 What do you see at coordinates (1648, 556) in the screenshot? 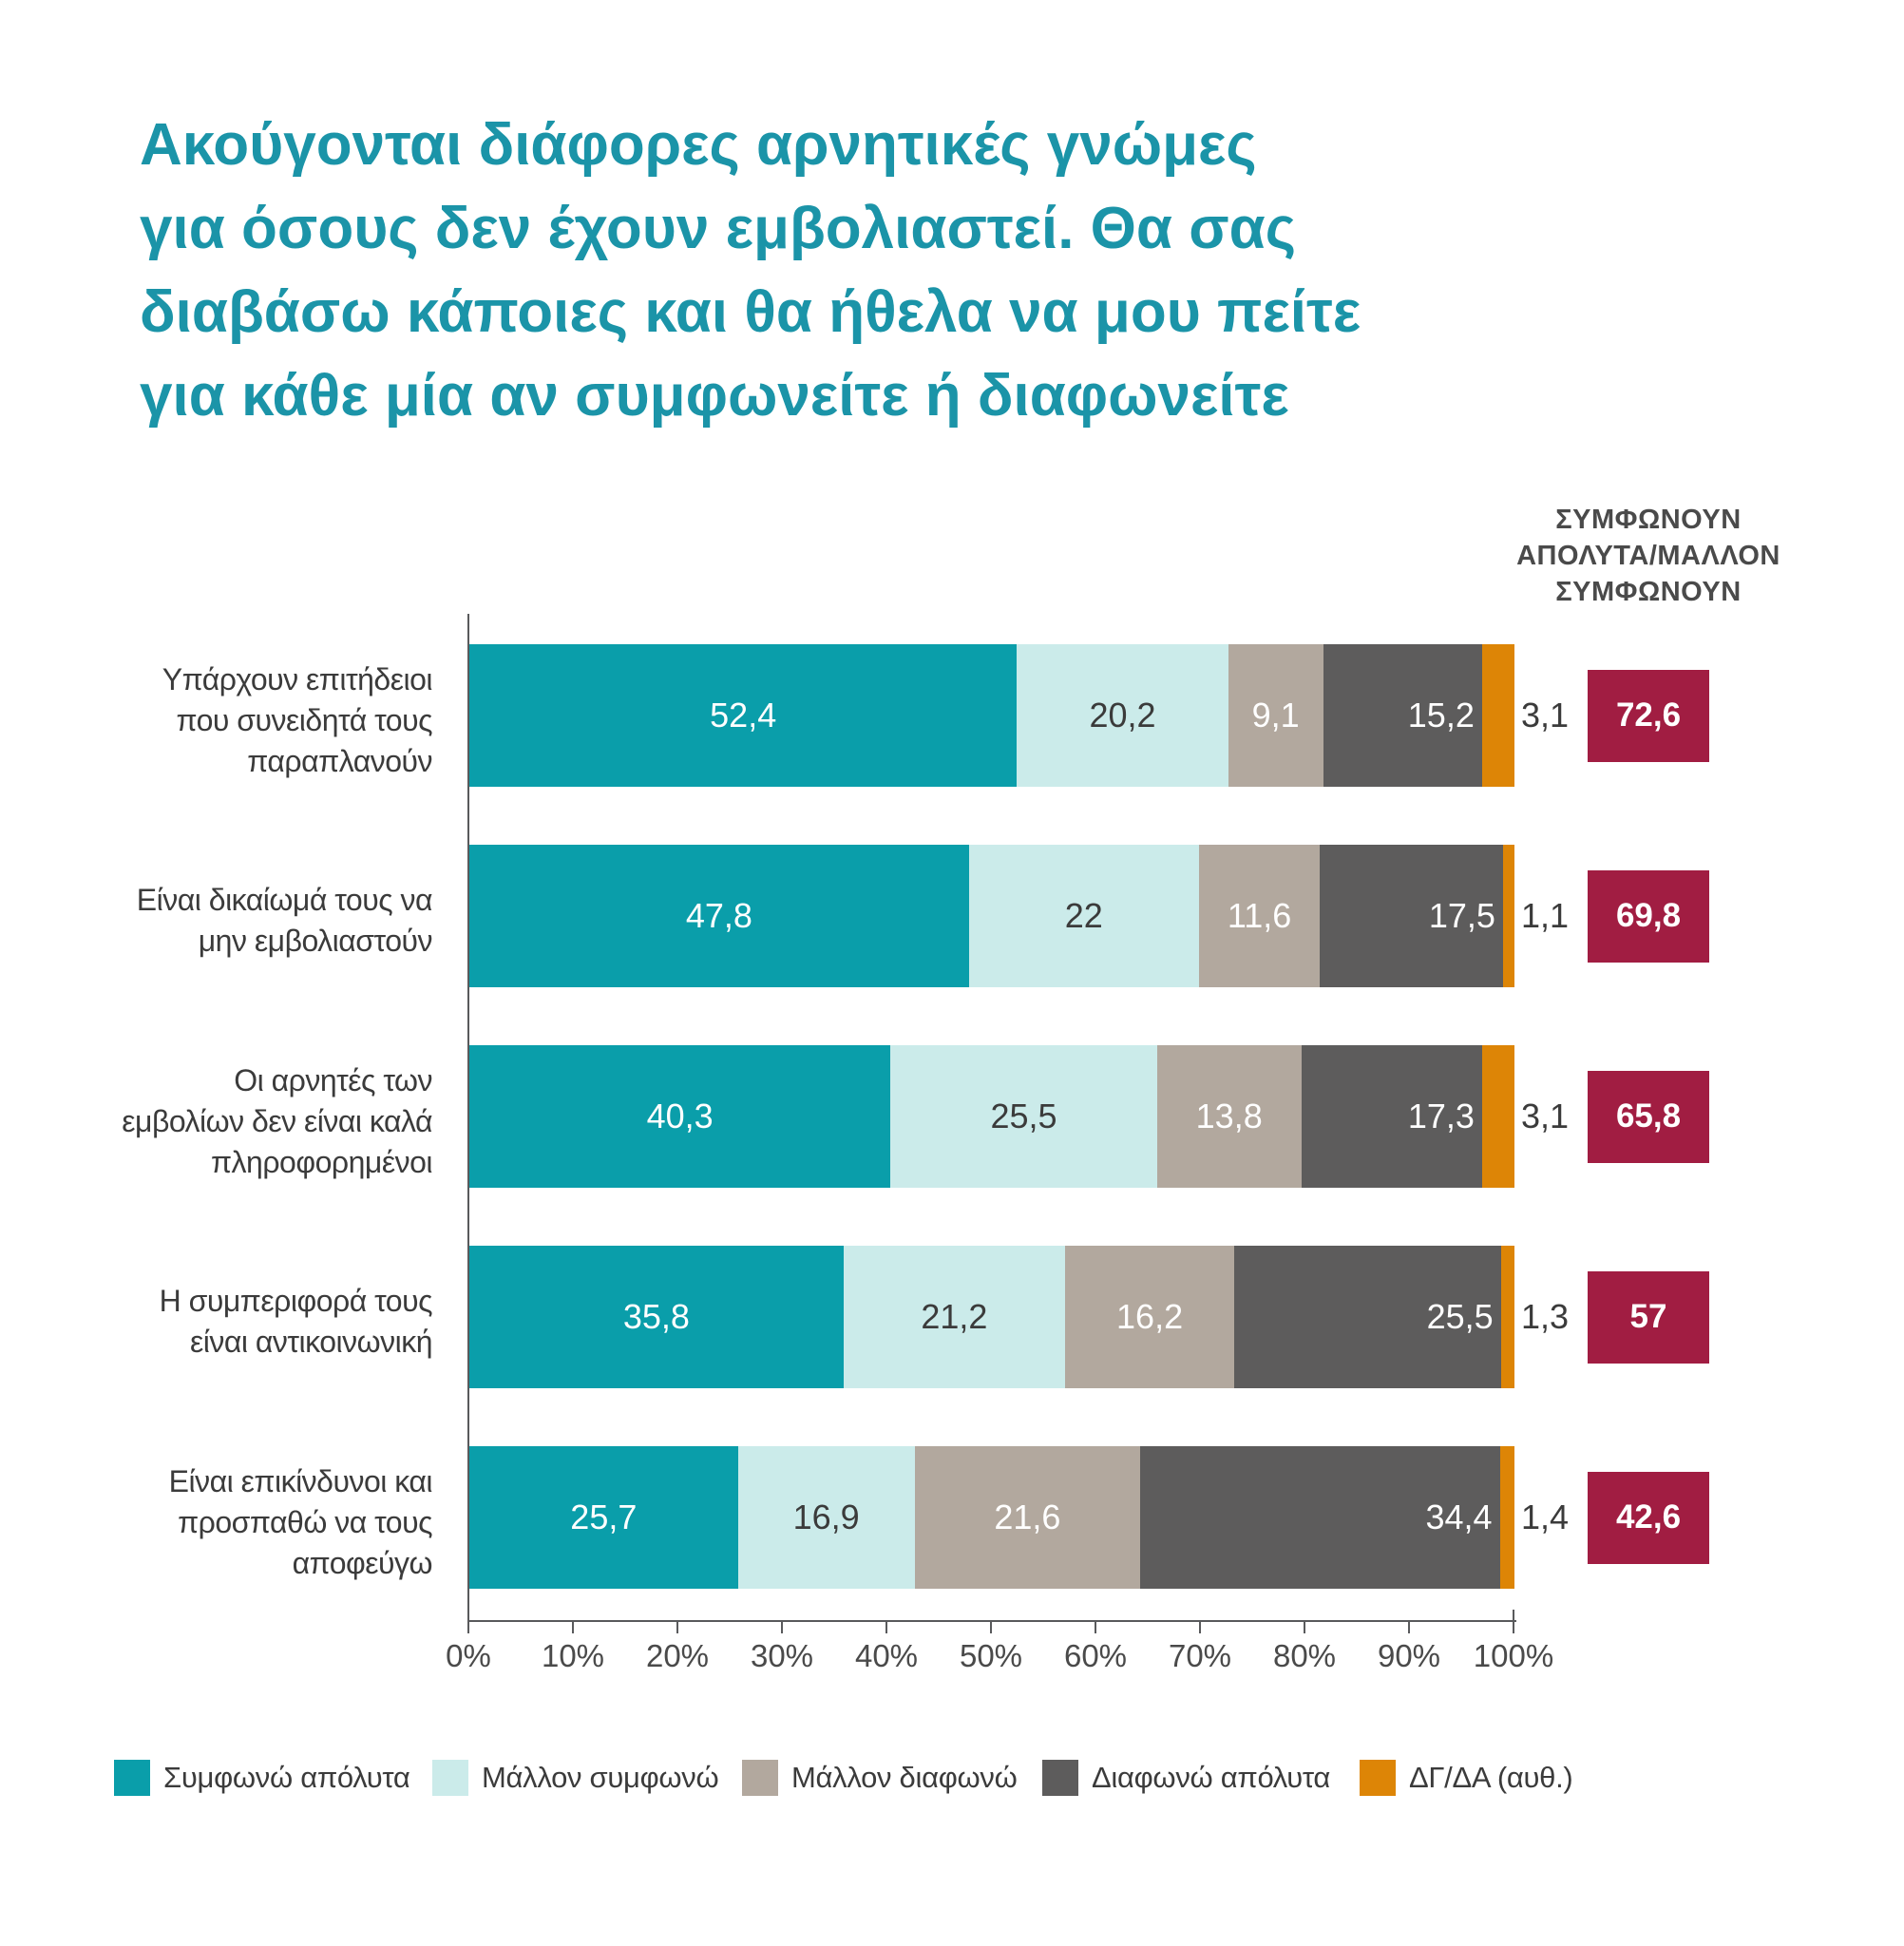
I see `agree-column-header-line: ΑΠΟΛΥΤΑ/ΜΑΛΛΟΝ` at bounding box center [1648, 556].